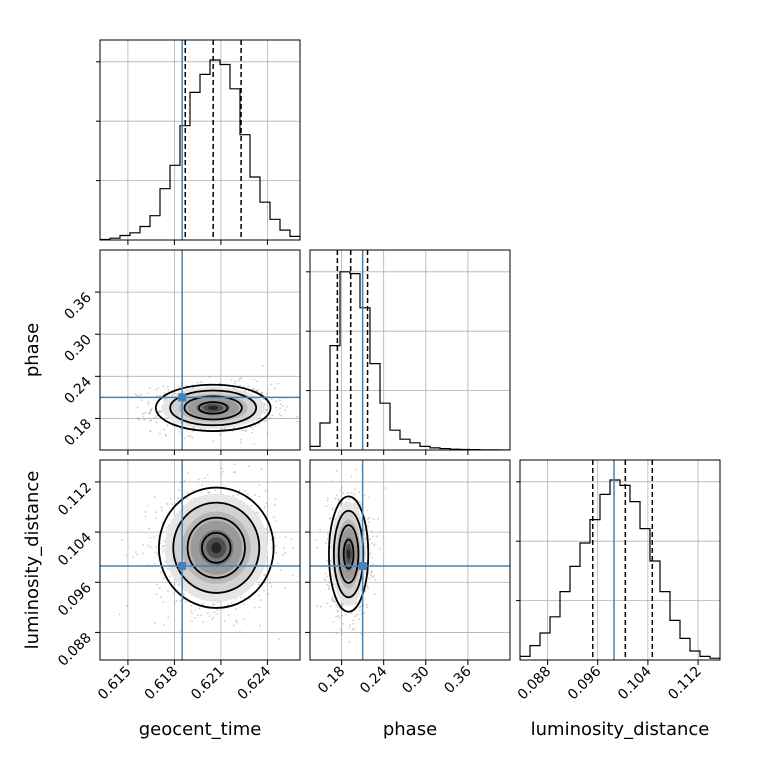  What do you see at coordinates (75, 650) in the screenshot?
I see `y-tick-label: 0.088` at bounding box center [75, 650].